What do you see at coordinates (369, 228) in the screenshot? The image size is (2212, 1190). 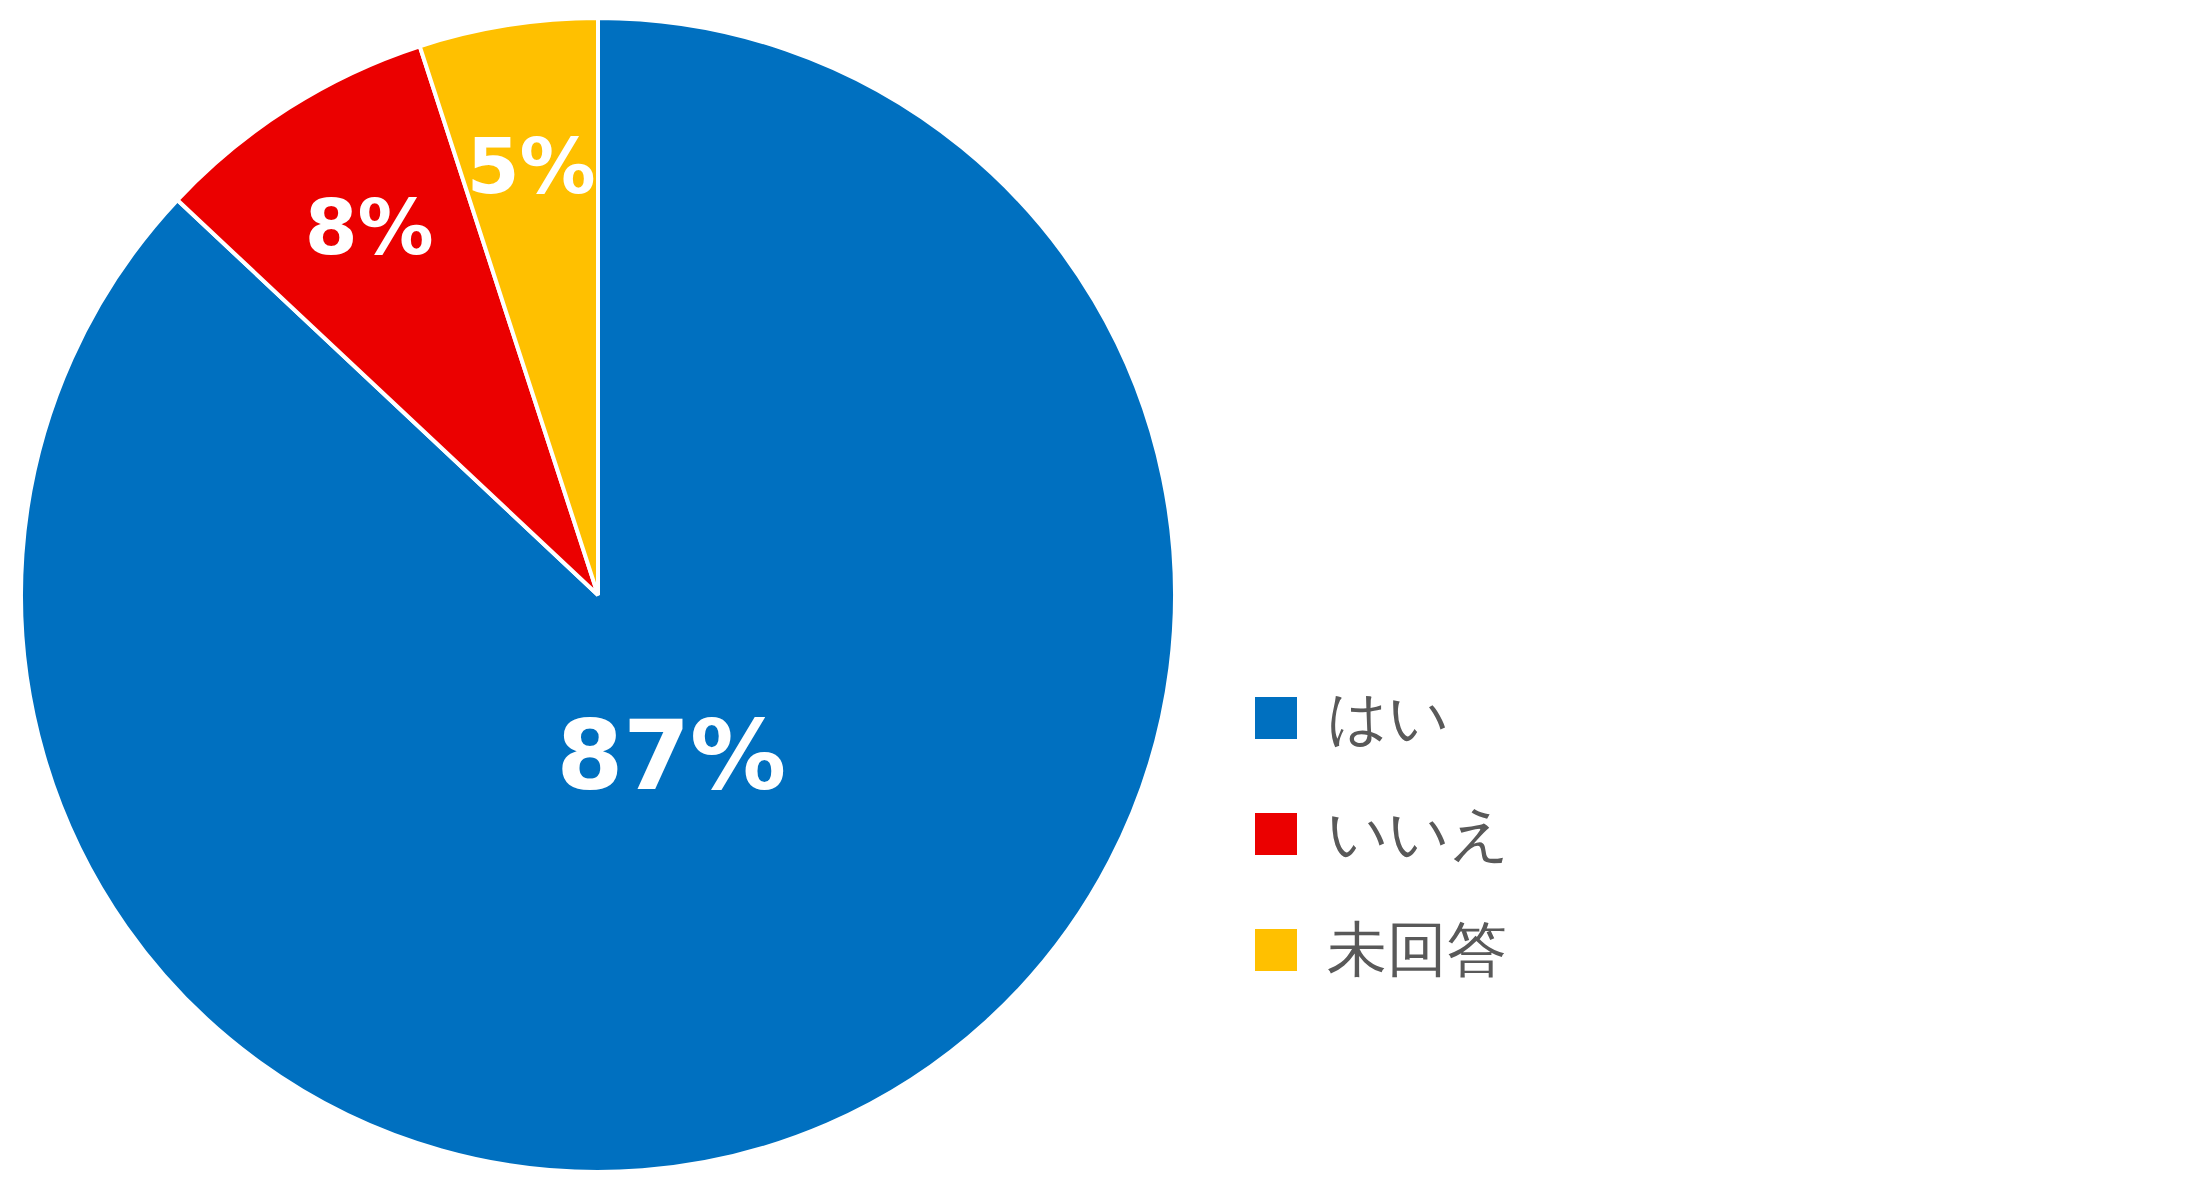 I see `data-label: 8%` at bounding box center [369, 228].